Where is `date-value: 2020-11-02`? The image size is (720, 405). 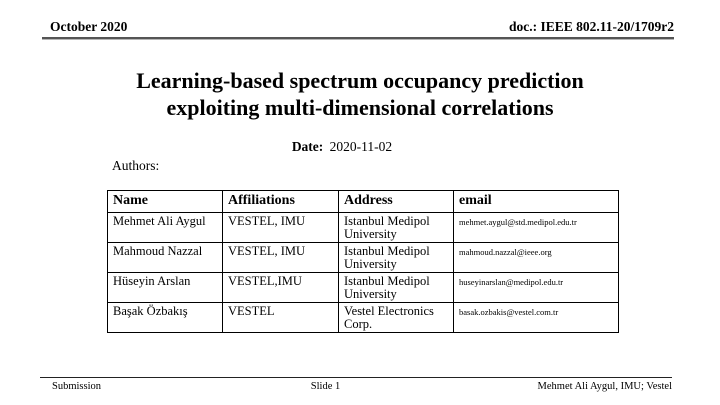
date-value: 2020-11-02 is located at coordinates (361, 146).